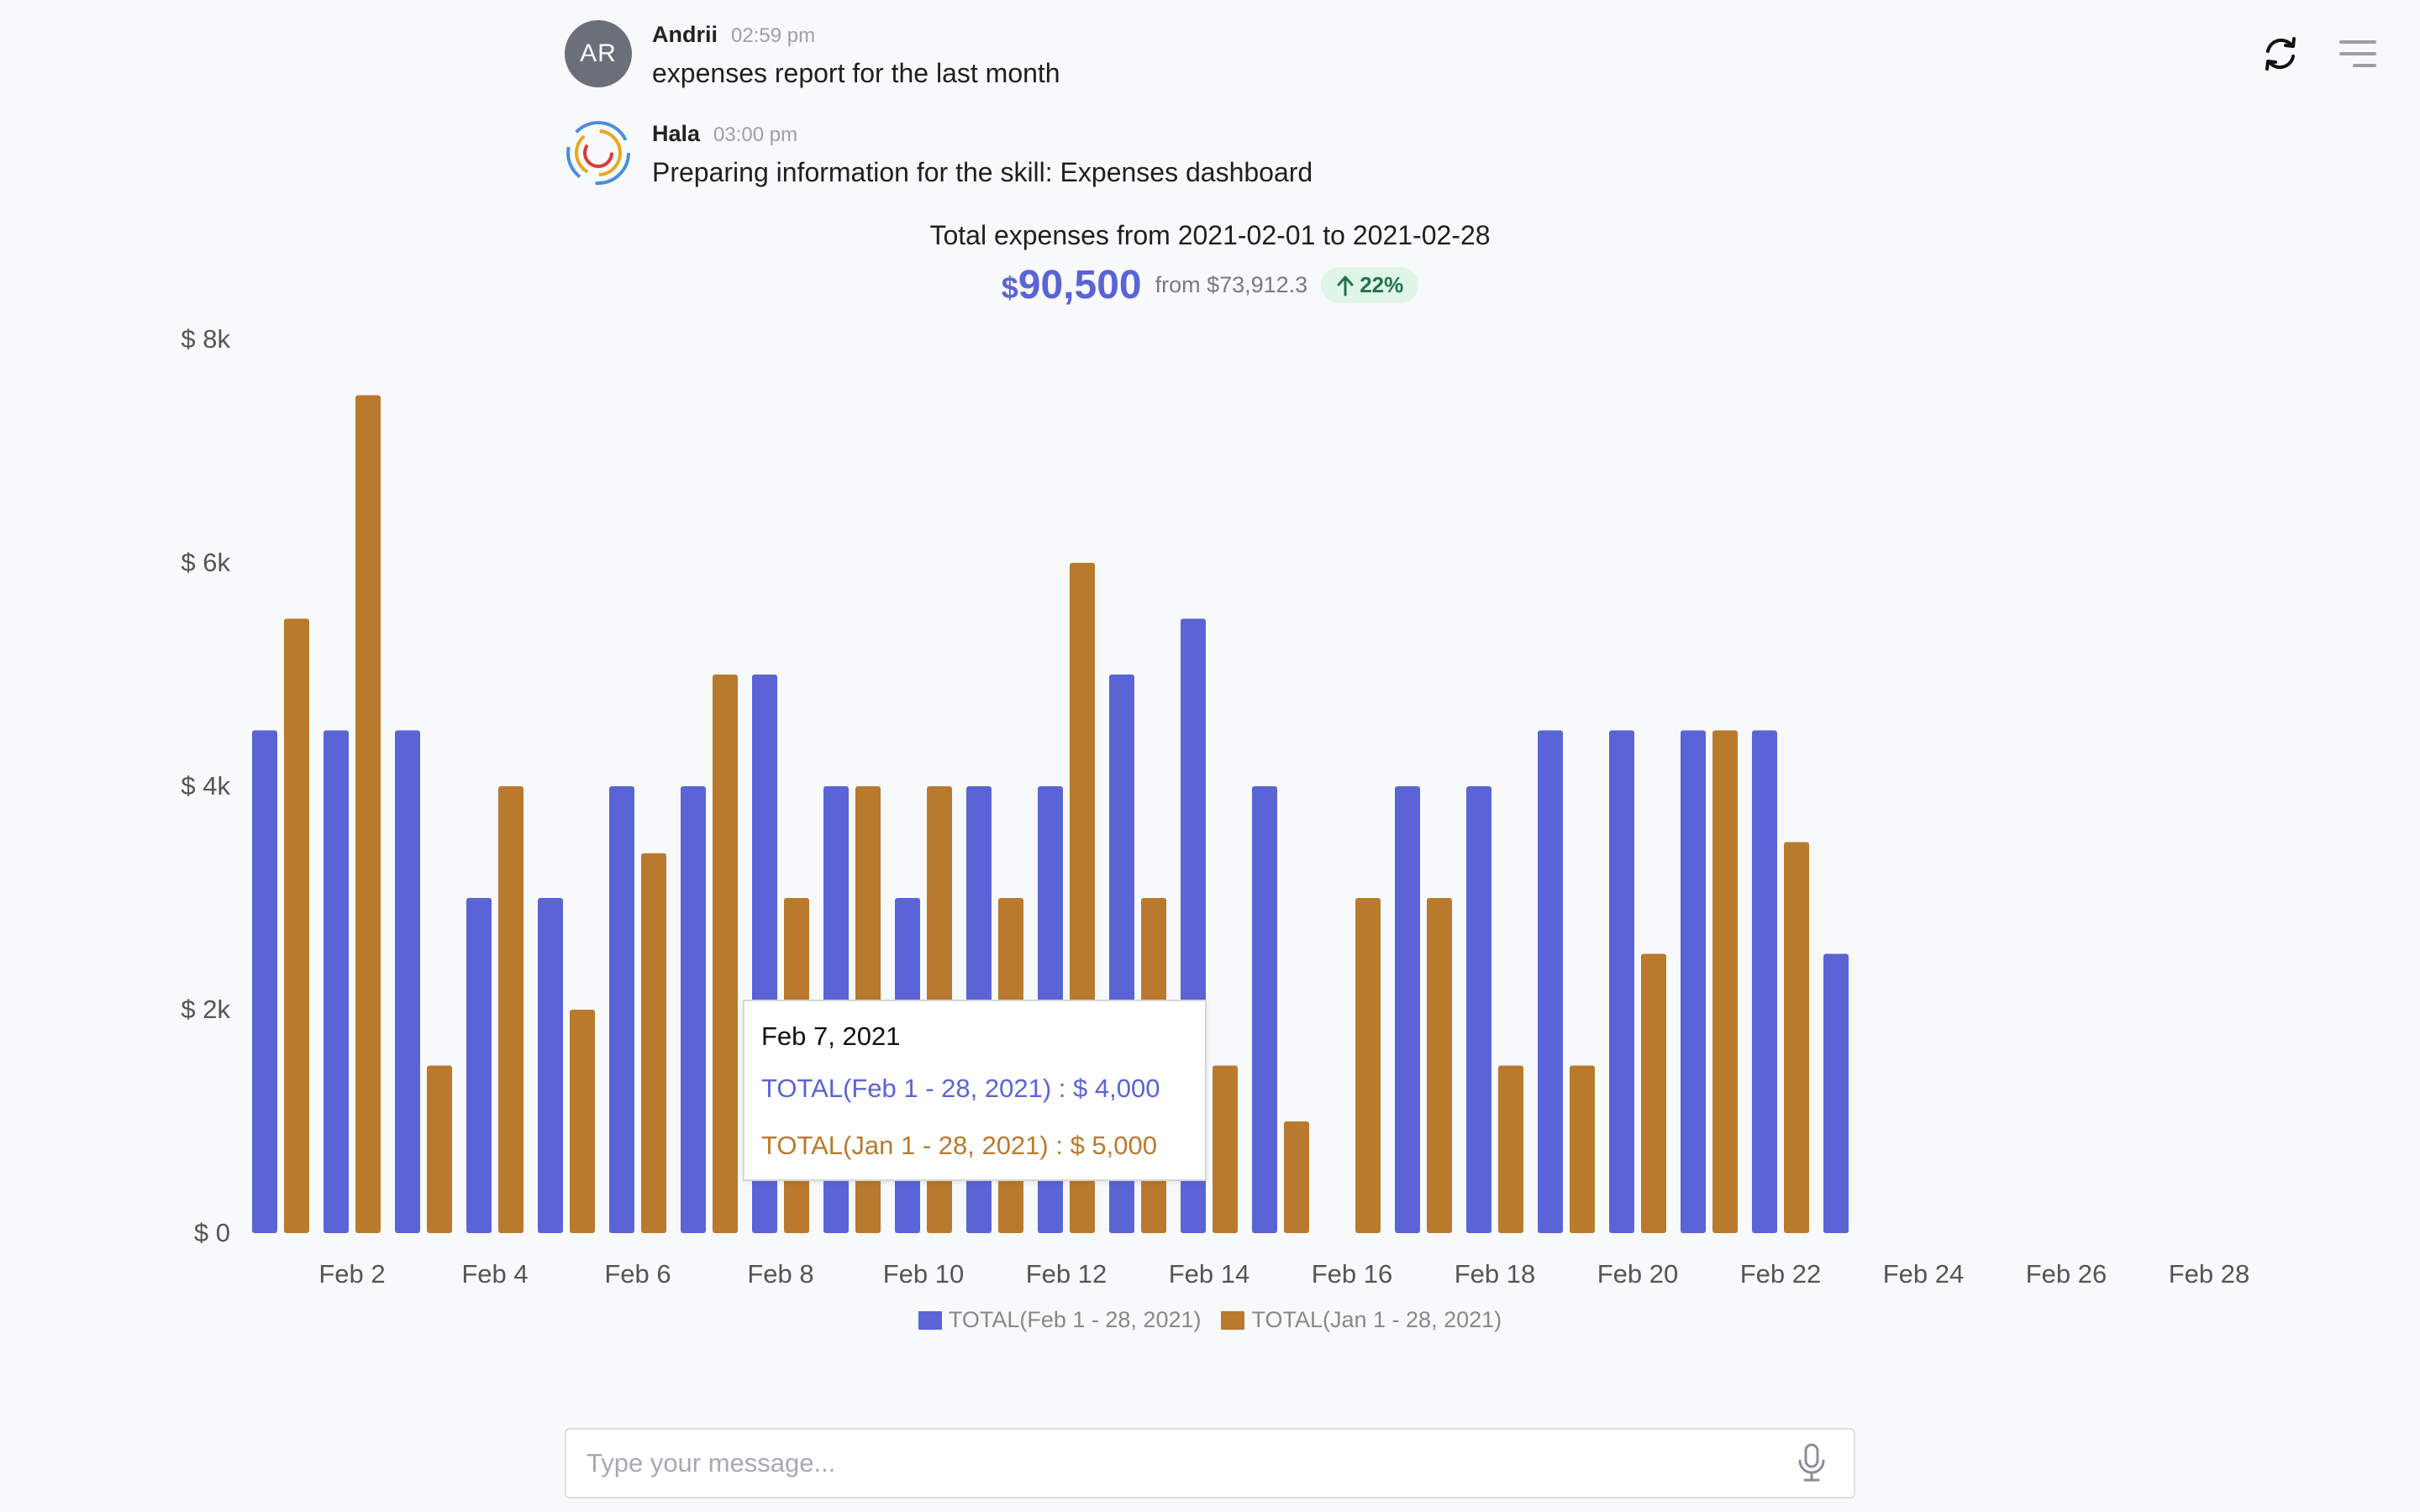 This screenshot has height=1512, width=2420. I want to click on avatar-initials: AR, so click(598, 53).